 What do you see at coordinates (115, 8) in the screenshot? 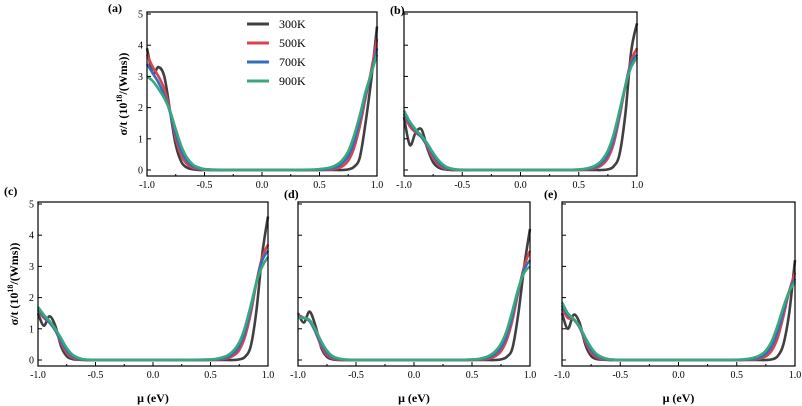
I see `panel-label: (a)` at bounding box center [115, 8].